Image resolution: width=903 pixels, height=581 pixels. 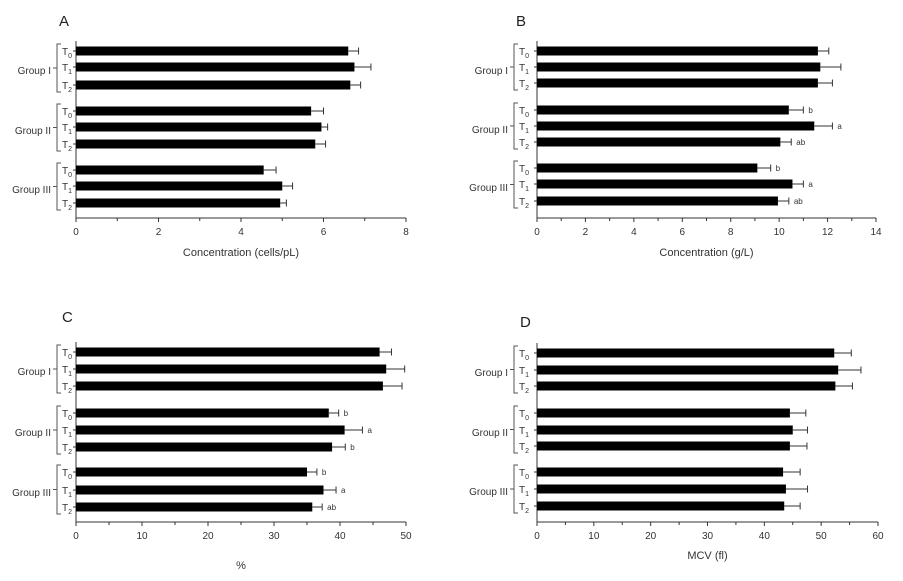 What do you see at coordinates (159, 232) in the screenshot?
I see `x-tick-label: 2` at bounding box center [159, 232].